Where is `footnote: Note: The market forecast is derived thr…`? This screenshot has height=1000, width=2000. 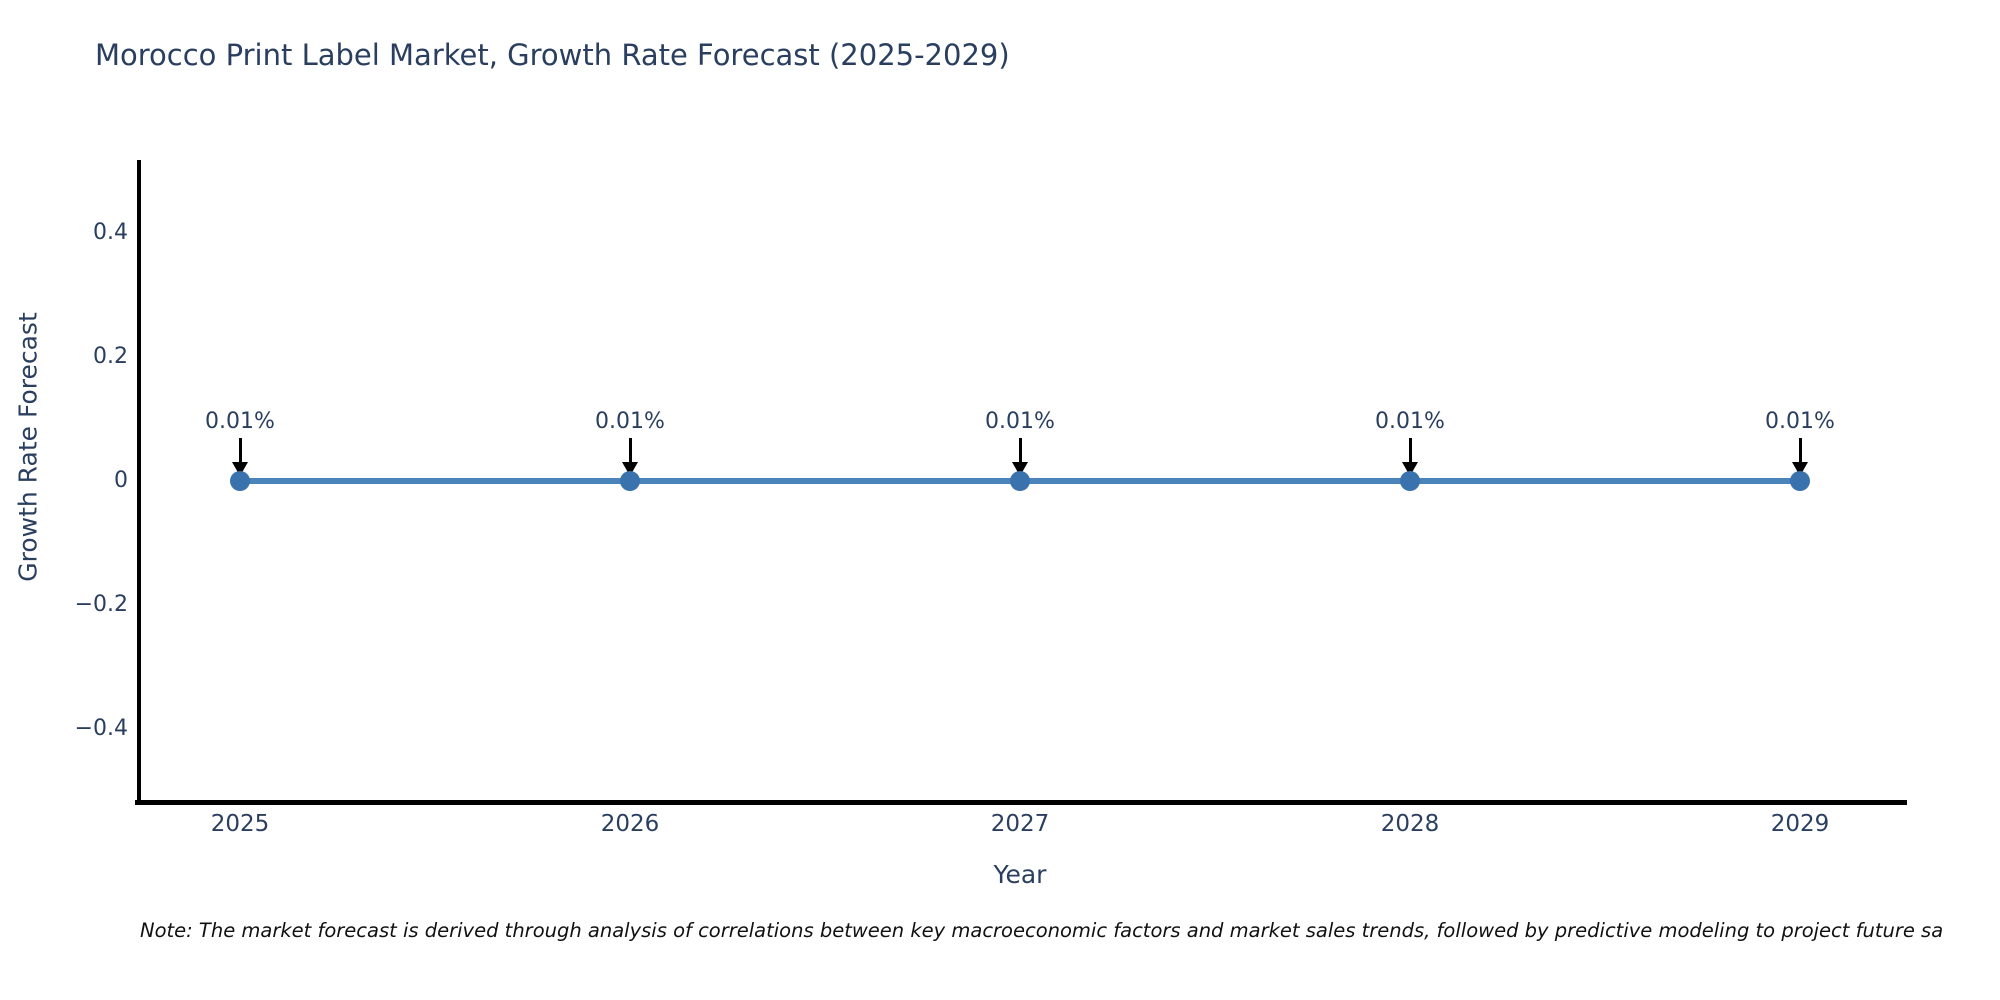
footnote: Note: The market forecast is derived thr… is located at coordinates (1042, 930).